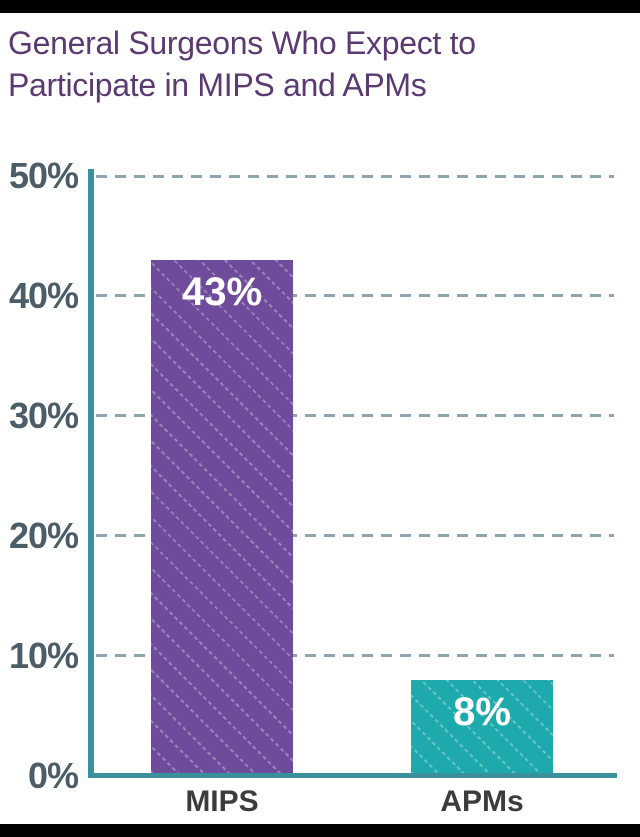  I want to click on bottom-frame-bar, so click(320, 830).